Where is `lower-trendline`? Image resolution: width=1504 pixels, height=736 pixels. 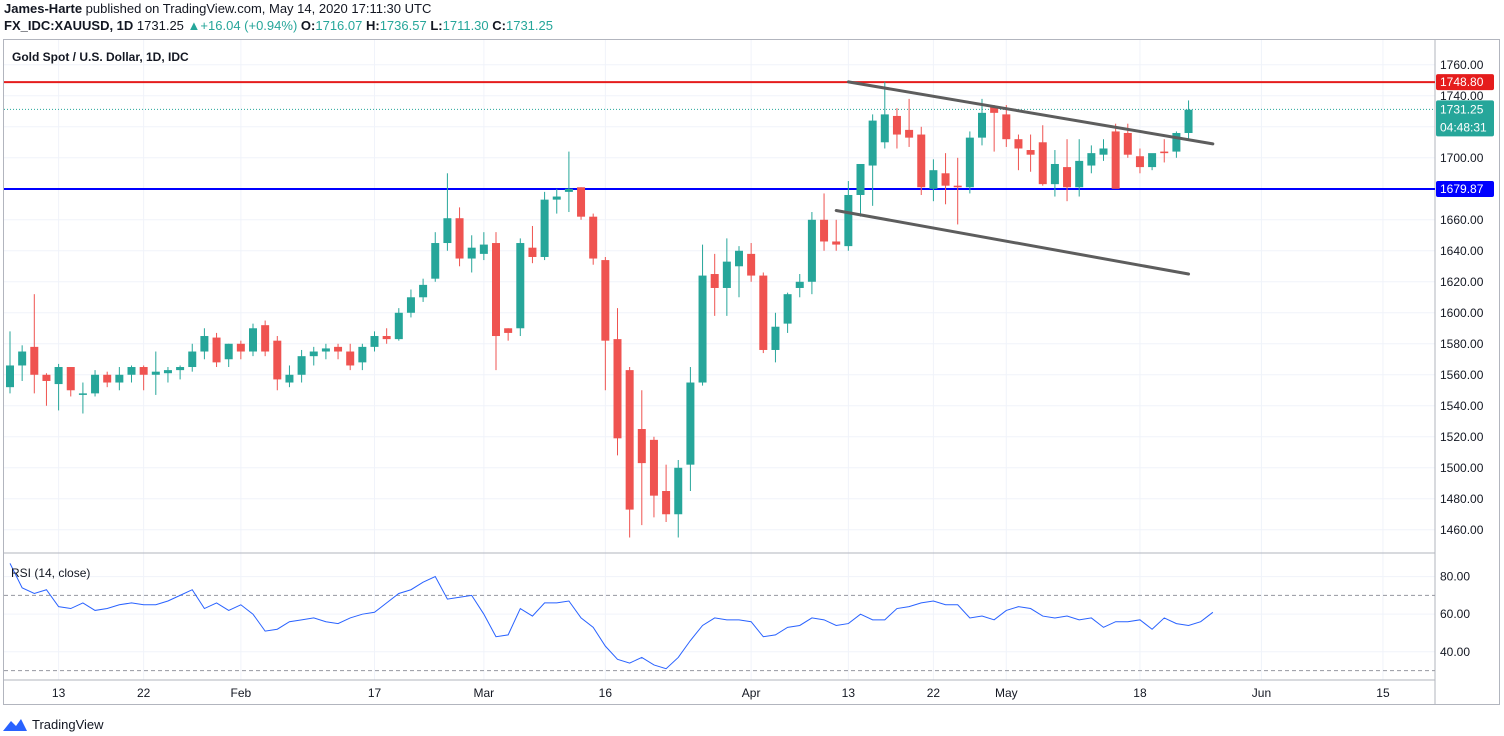 lower-trendline is located at coordinates (1012, 242).